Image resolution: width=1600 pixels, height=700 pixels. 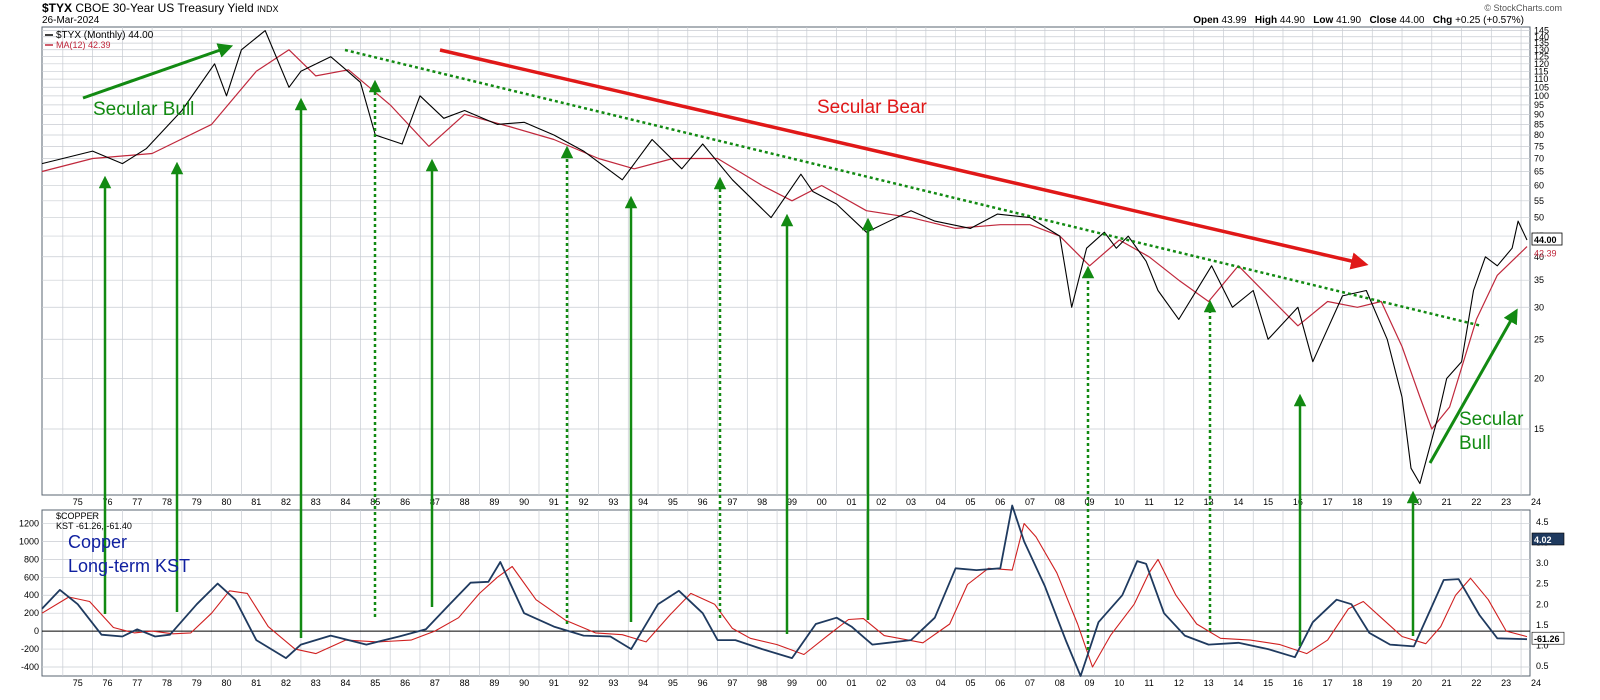 What do you see at coordinates (83, 45) in the screenshot?
I see `ma-legend: MA(12) 42.39` at bounding box center [83, 45].